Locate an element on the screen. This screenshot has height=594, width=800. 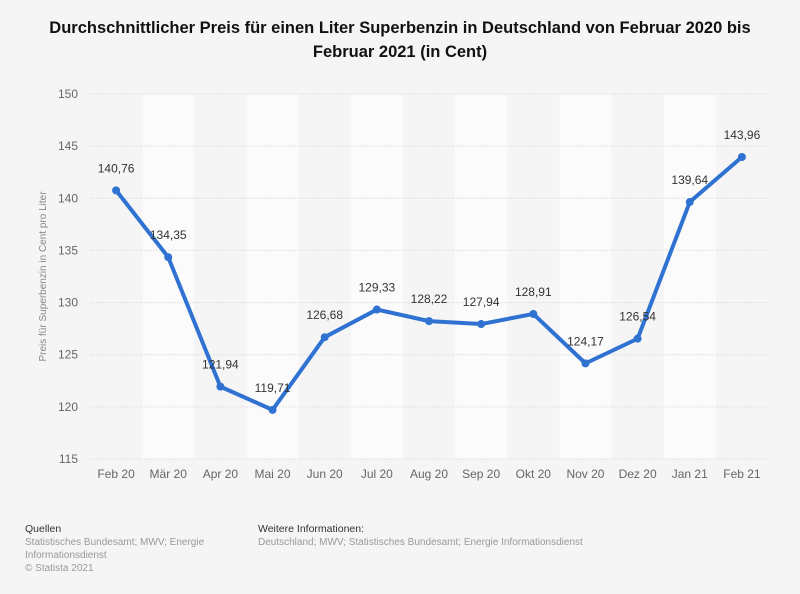
sources-line: Informationsdienst is located at coordinates (66, 555).